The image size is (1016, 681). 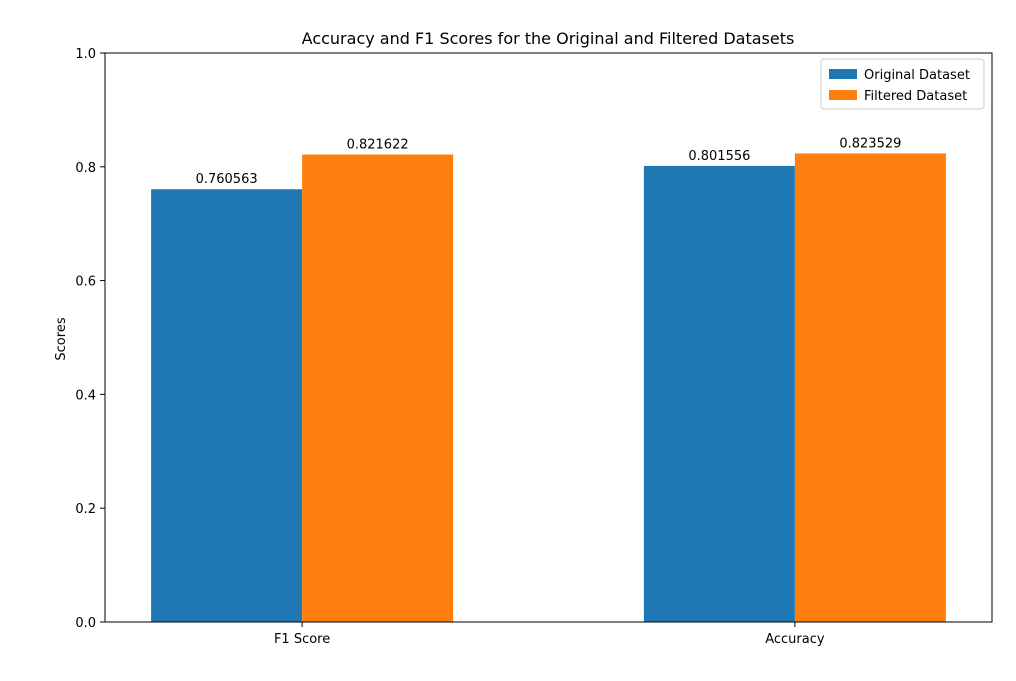 I want to click on y-tick-label: 1.0, so click(x=85, y=54).